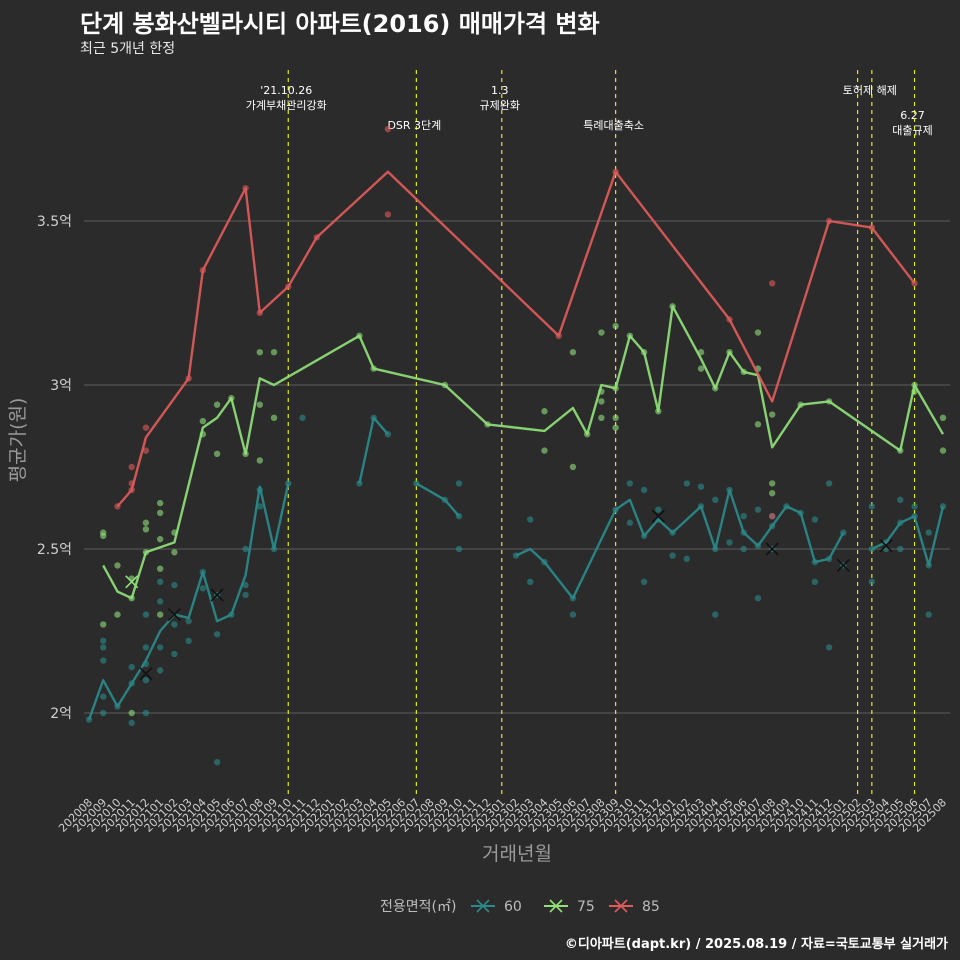  What do you see at coordinates (286, 105) in the screenshot?
I see `event-label: 가계부채관리강화` at bounding box center [286, 105].